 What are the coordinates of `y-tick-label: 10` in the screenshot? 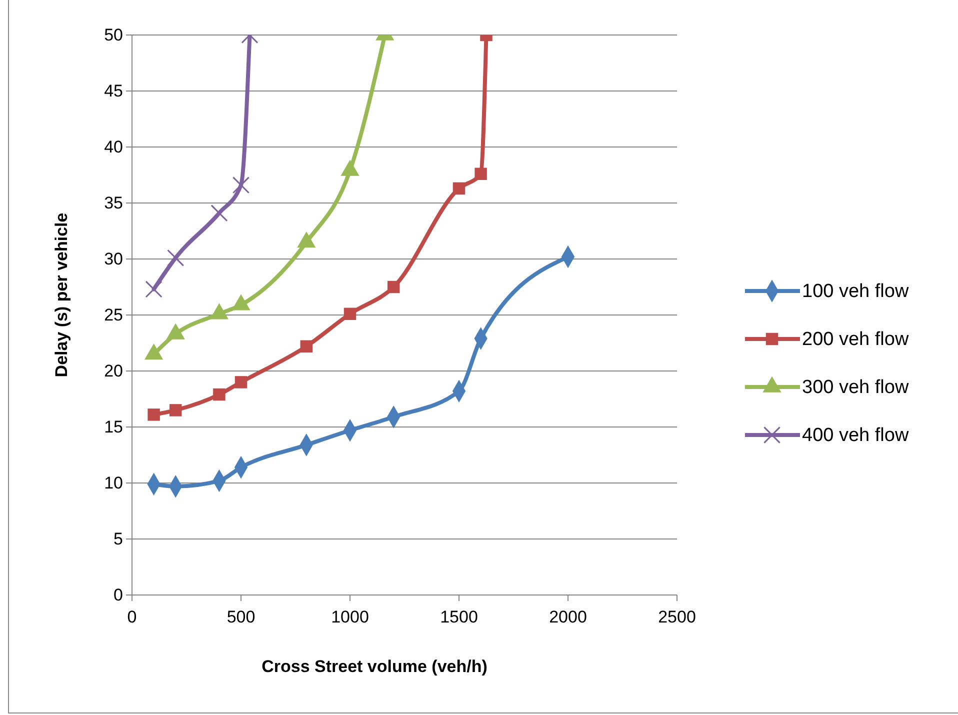 It's located at (113, 482).